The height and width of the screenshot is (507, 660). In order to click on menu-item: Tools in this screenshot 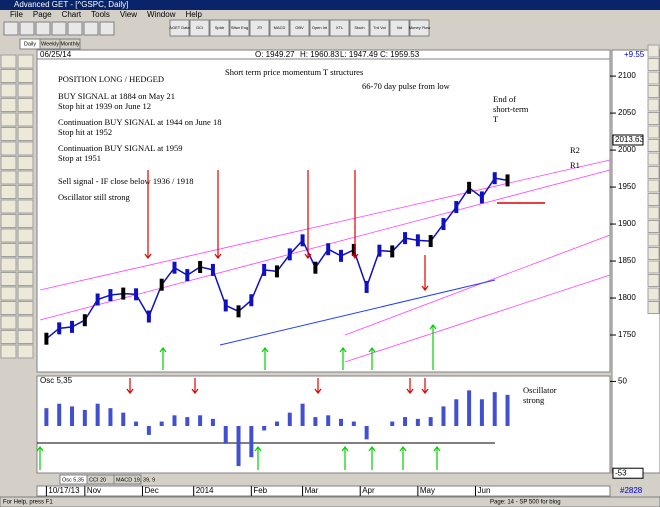, I will do `click(100, 14)`.